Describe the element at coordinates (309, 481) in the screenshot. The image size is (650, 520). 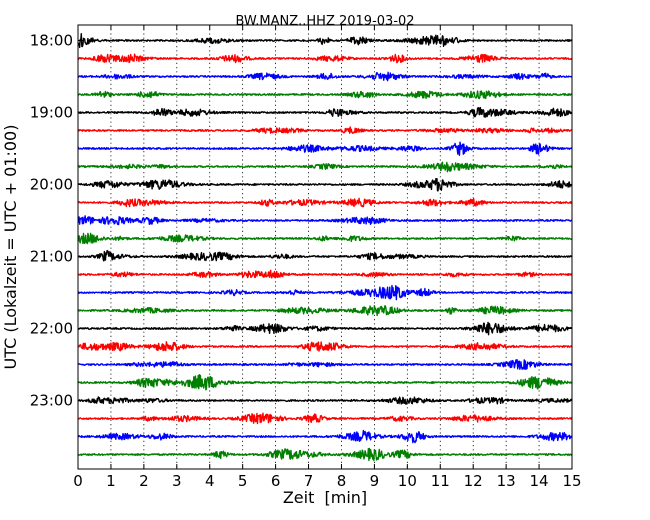
I see `x-tick-label: 7` at that location.